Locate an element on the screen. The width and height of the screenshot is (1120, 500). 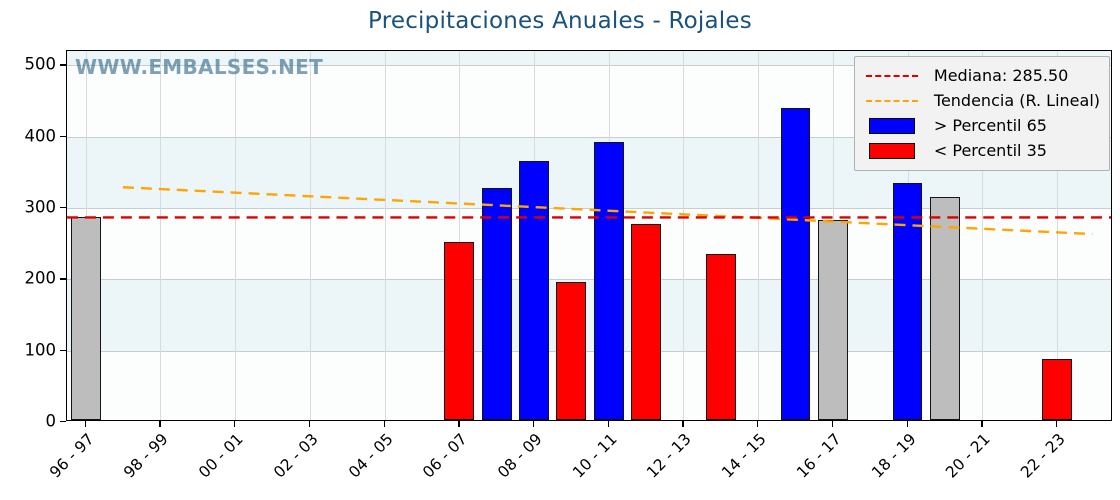
median-line is located at coordinates (589, 217).